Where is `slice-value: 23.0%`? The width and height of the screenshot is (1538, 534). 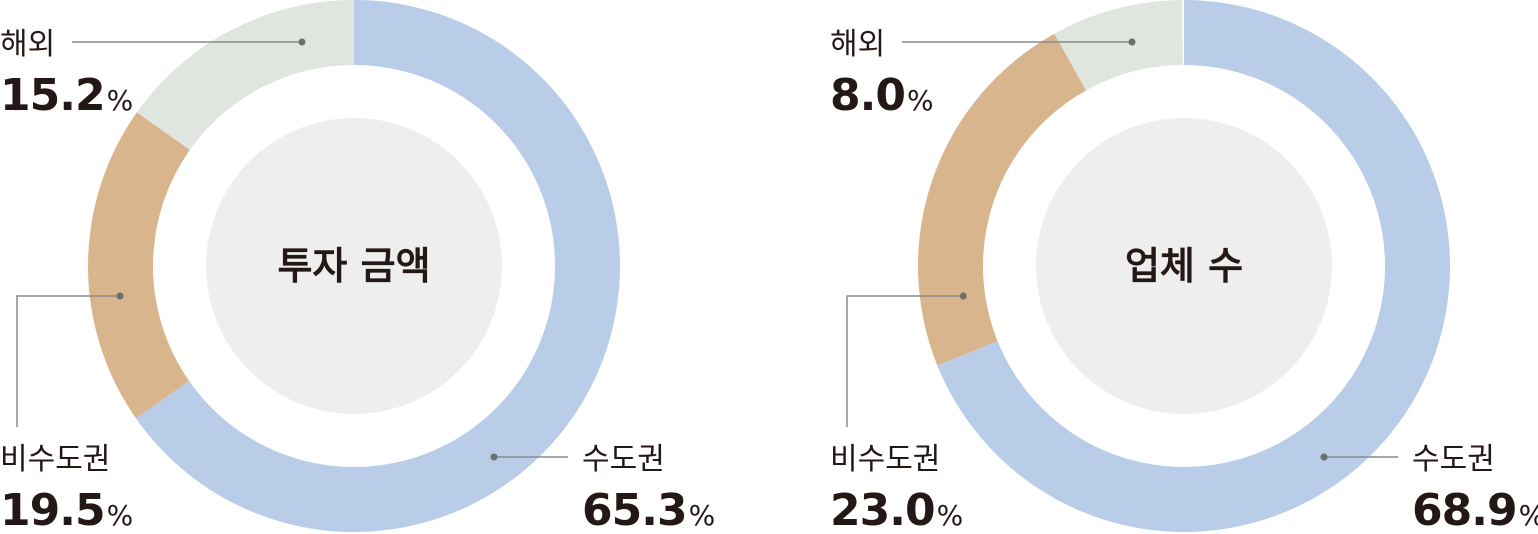 slice-value: 23.0% is located at coordinates (896, 509).